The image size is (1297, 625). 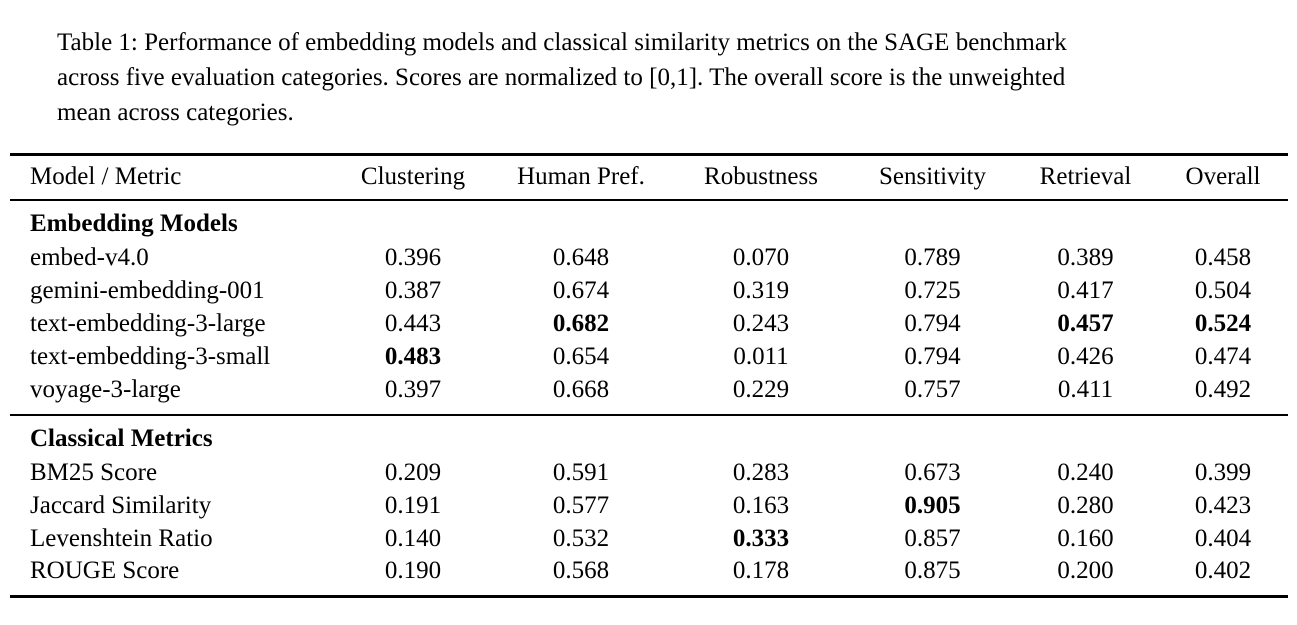 What do you see at coordinates (581, 290) in the screenshot?
I see `cell-s0-r1-c1: 0.674` at bounding box center [581, 290].